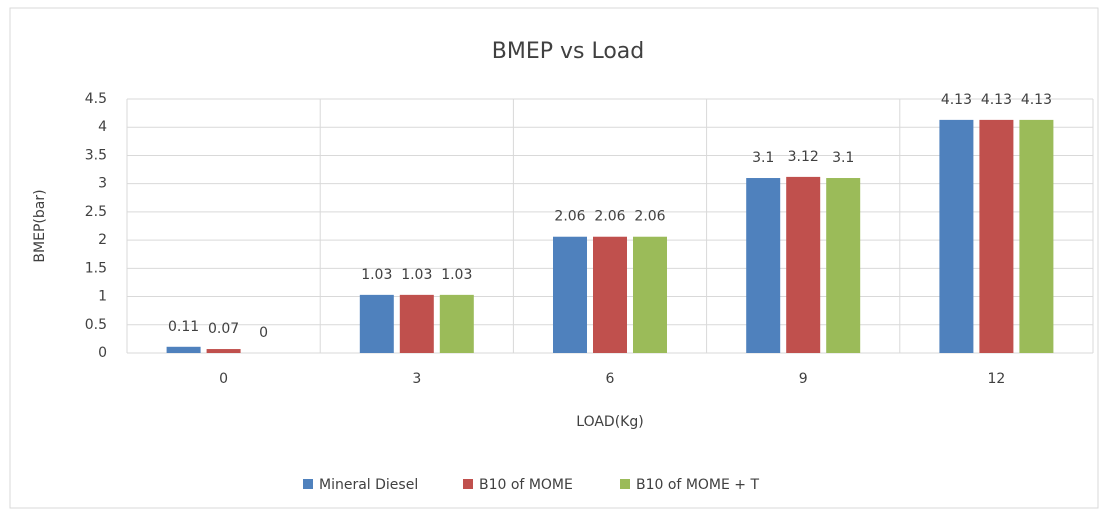 The height and width of the screenshot is (514, 1110). Describe the element at coordinates (96, 212) in the screenshot. I see `y-tick-label: 2.5` at that location.